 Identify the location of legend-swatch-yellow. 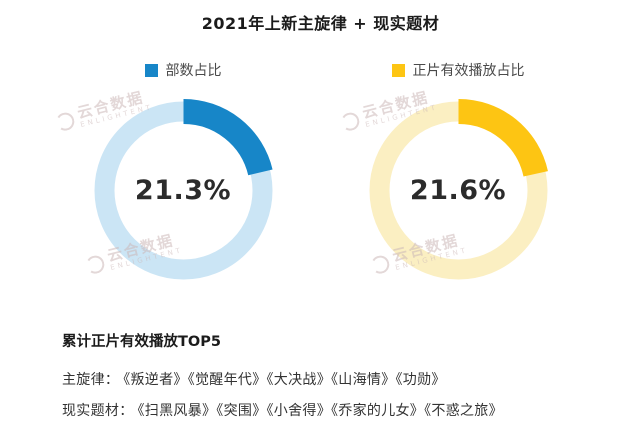
(398, 70).